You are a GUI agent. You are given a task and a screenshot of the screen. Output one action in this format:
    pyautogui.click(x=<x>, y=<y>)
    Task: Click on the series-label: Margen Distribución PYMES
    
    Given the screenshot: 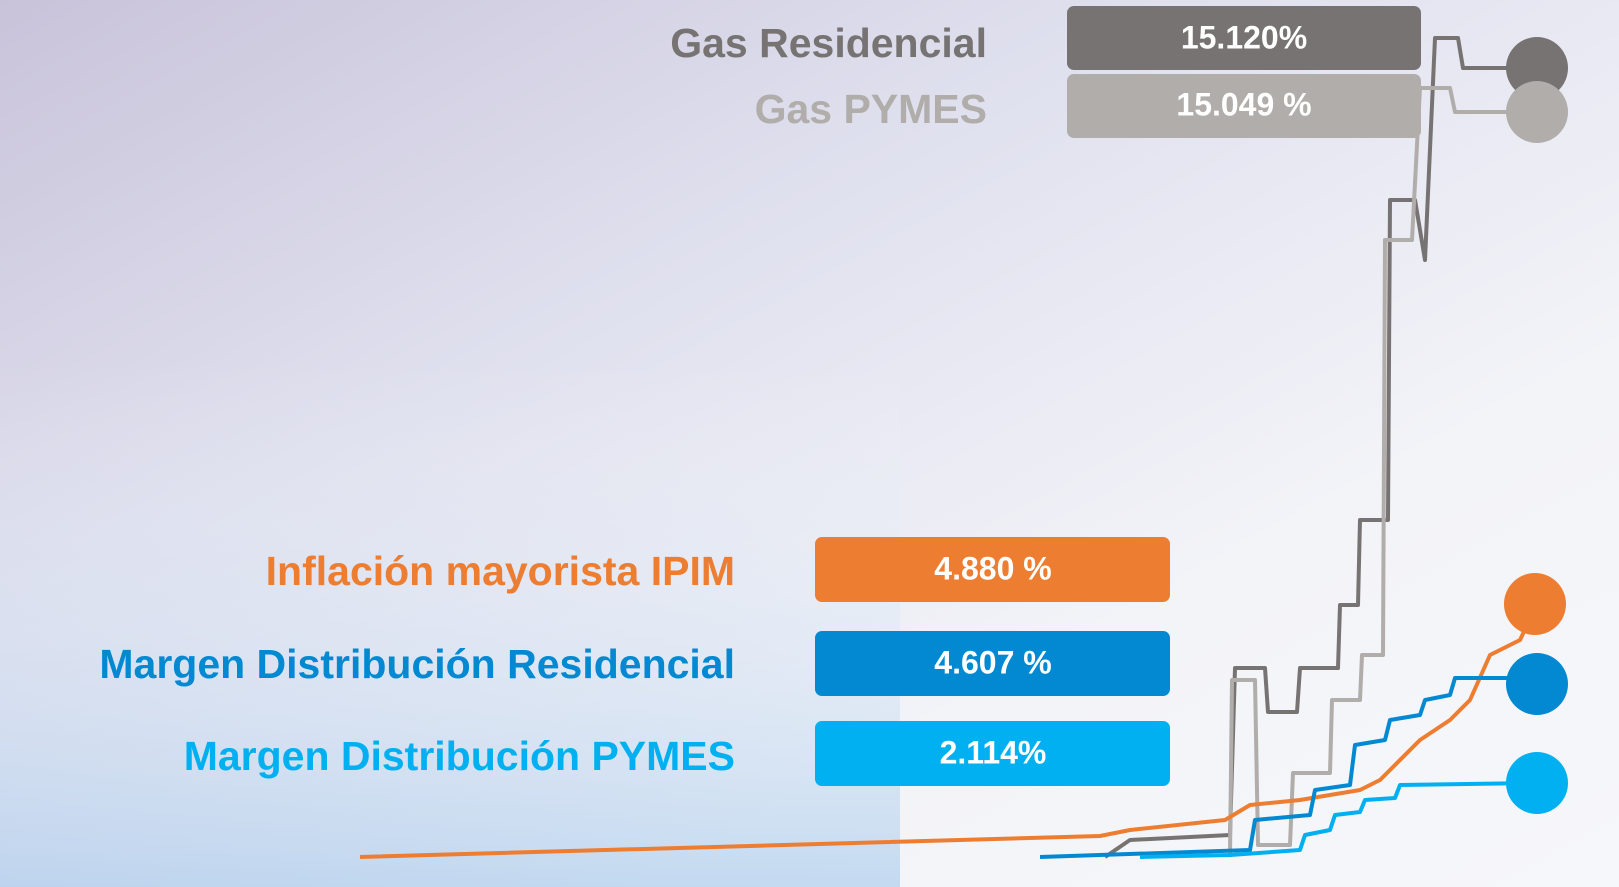 What is the action you would take?
    pyautogui.click(x=459, y=756)
    